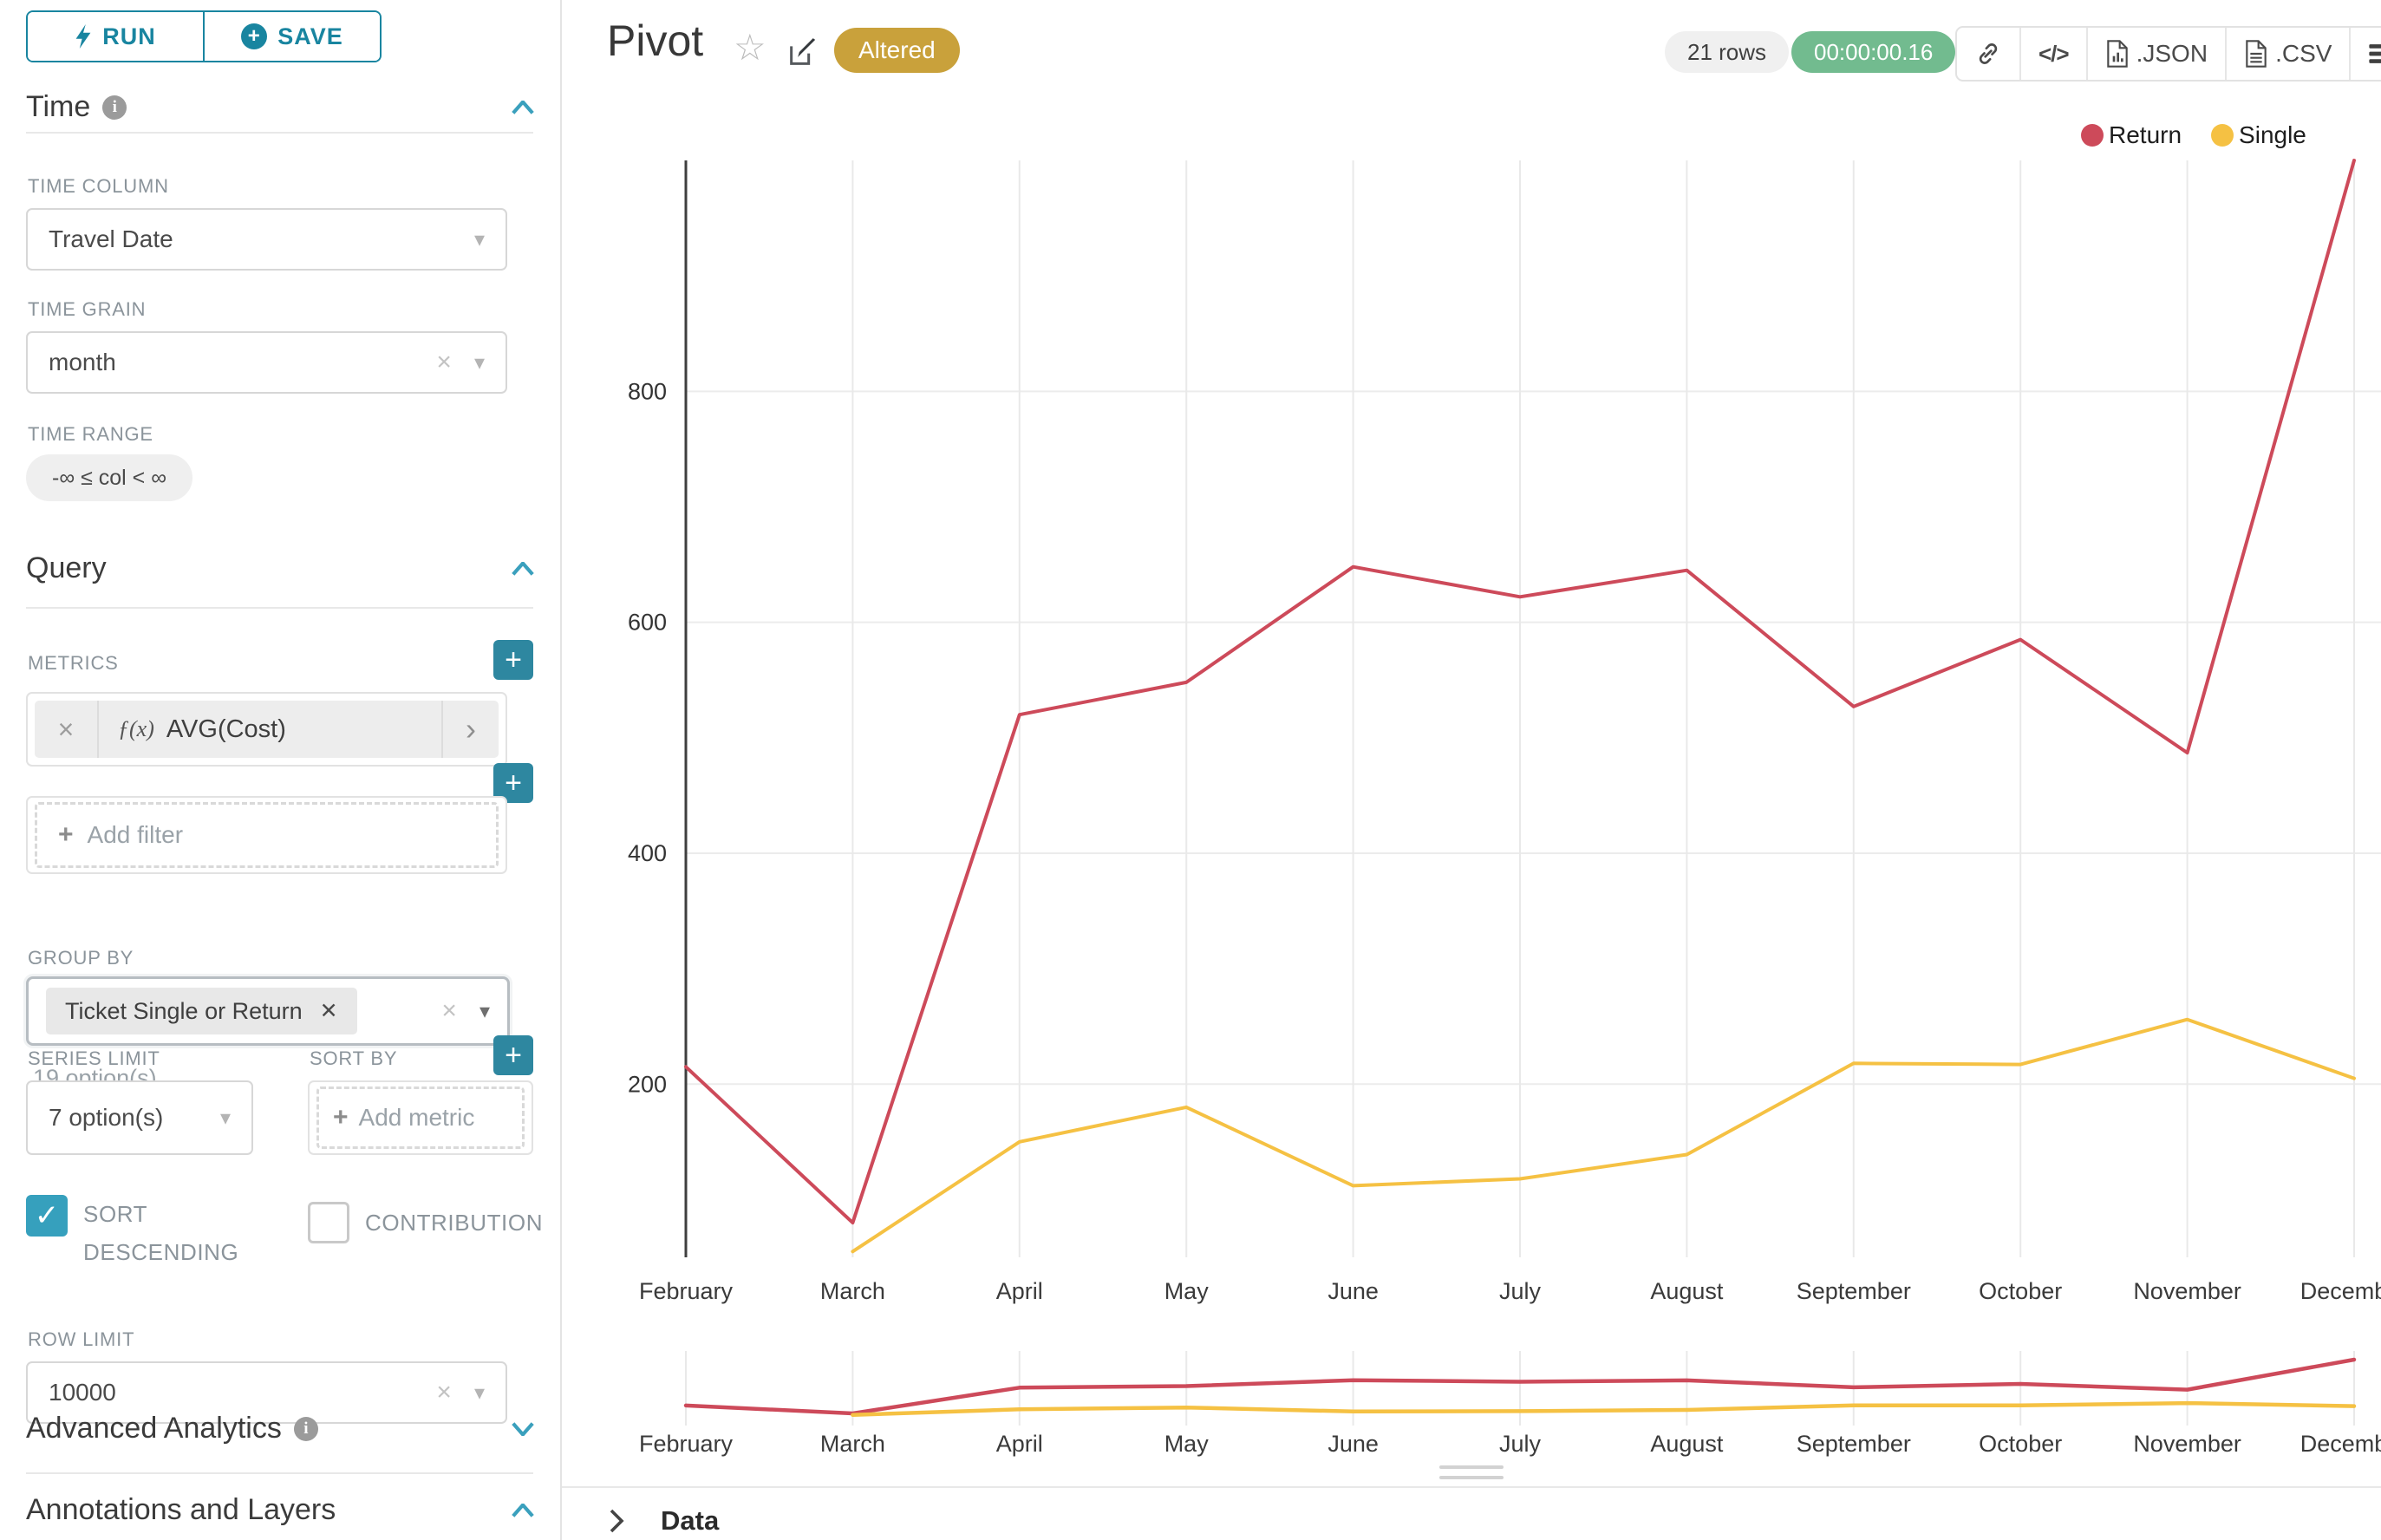 The height and width of the screenshot is (1540, 2381). I want to click on lightning-icon, so click(83, 36).